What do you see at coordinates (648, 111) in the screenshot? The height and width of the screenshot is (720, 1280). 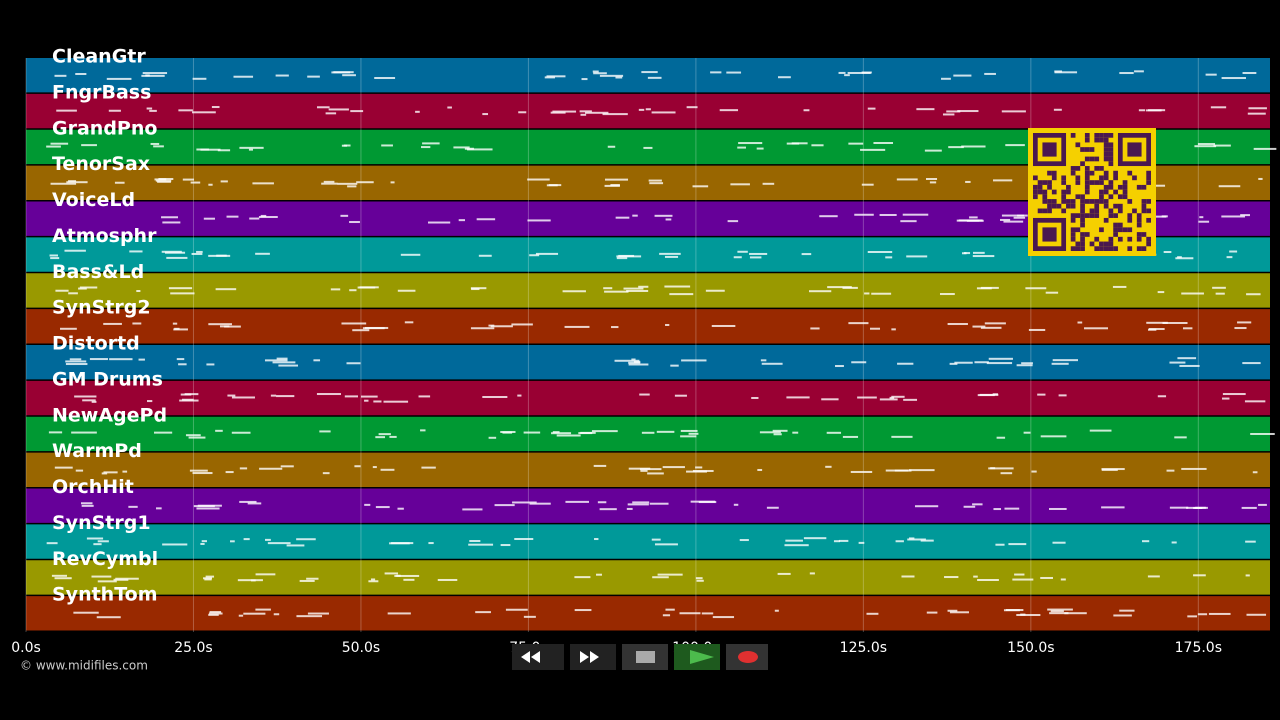 I see `track-band` at bounding box center [648, 111].